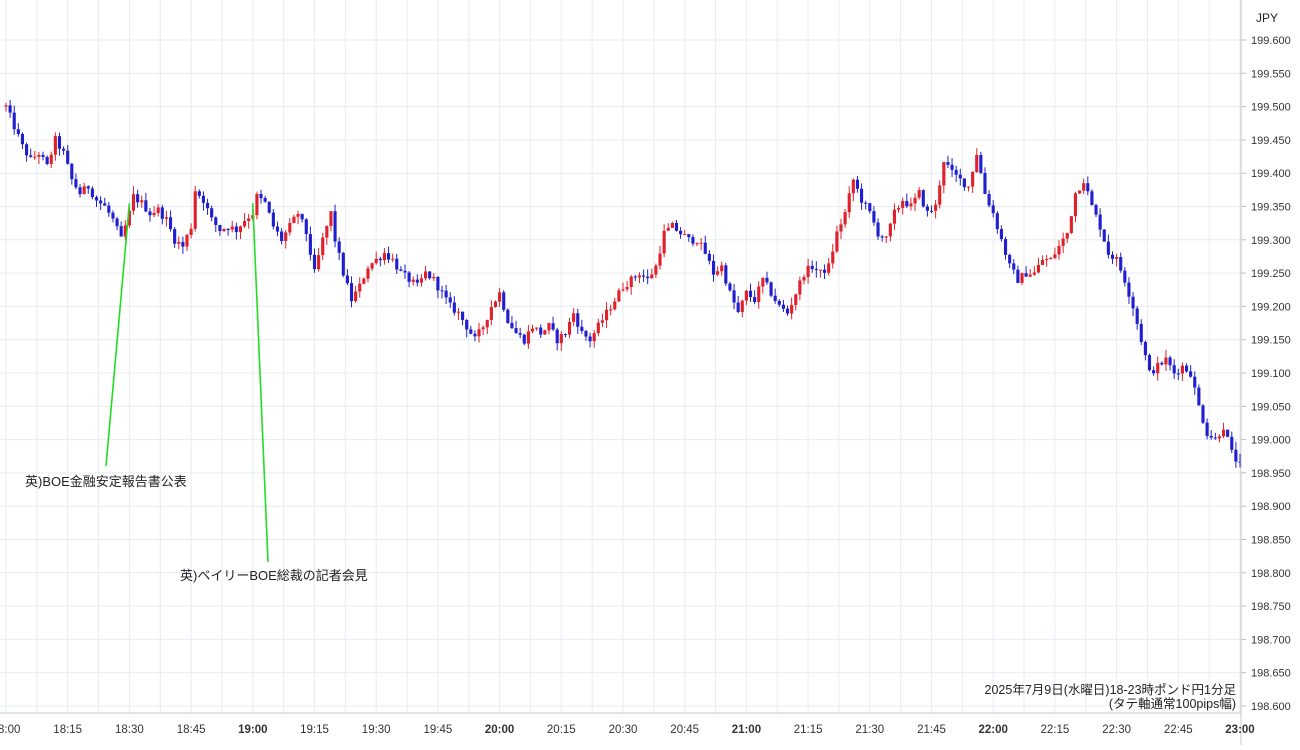 This screenshot has width=1300, height=750. Describe the element at coordinates (129, 730) in the screenshot. I see `x-tick-label: 18:30` at that location.